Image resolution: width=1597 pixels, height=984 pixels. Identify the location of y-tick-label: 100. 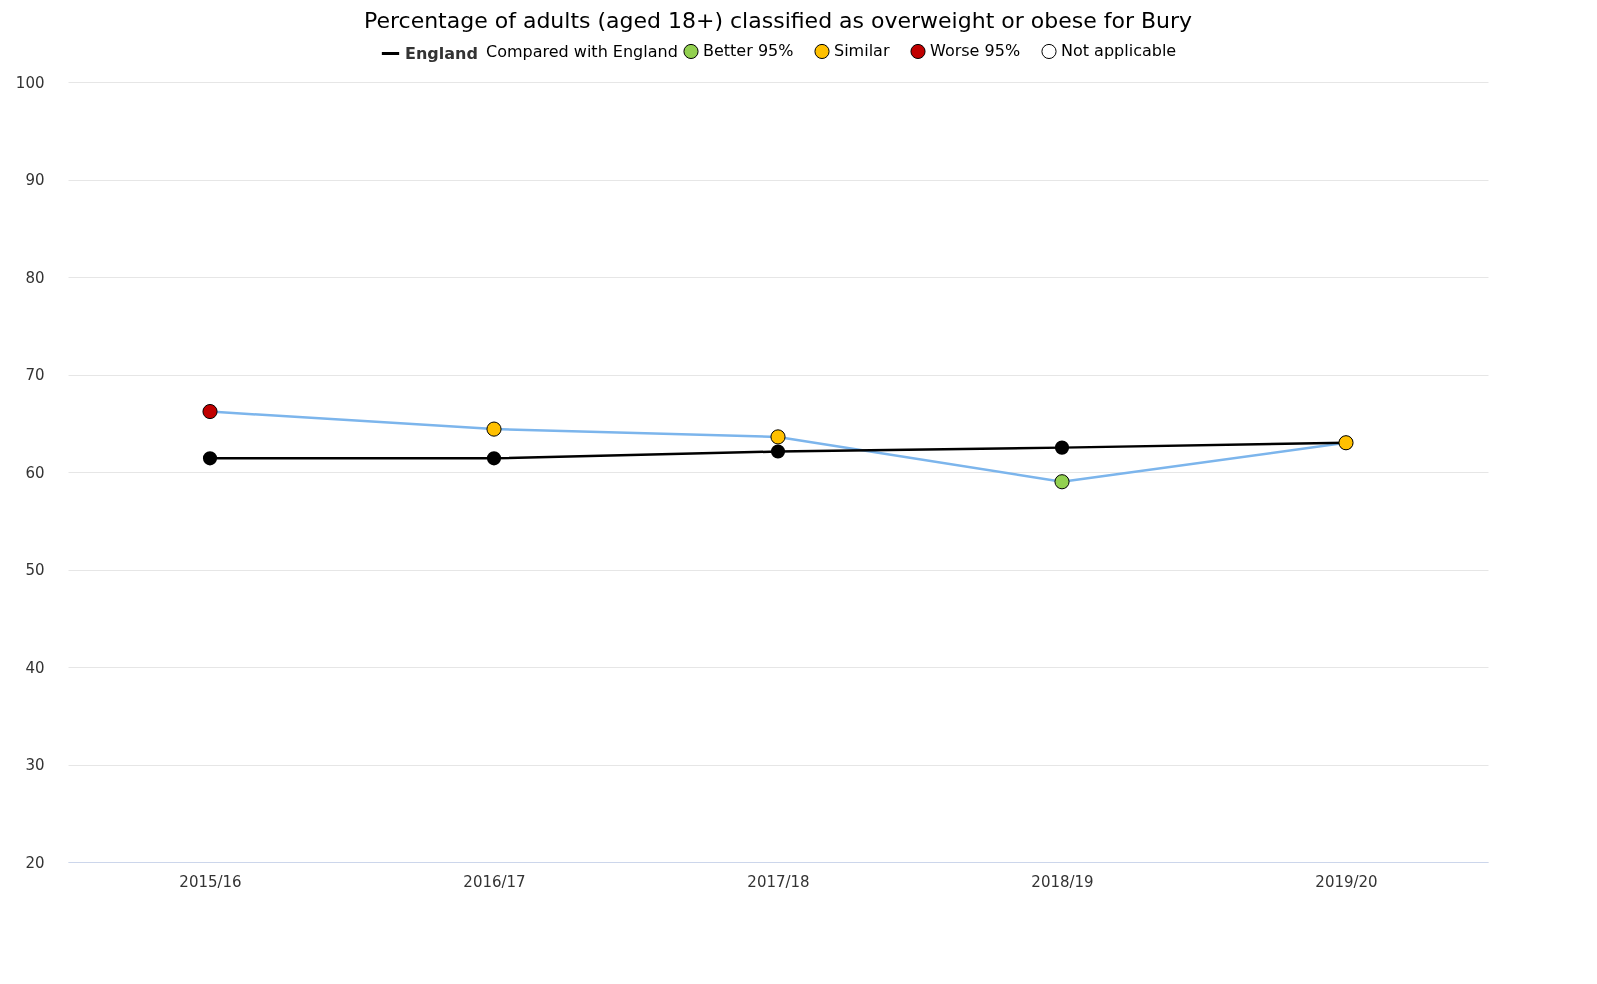
(30, 82).